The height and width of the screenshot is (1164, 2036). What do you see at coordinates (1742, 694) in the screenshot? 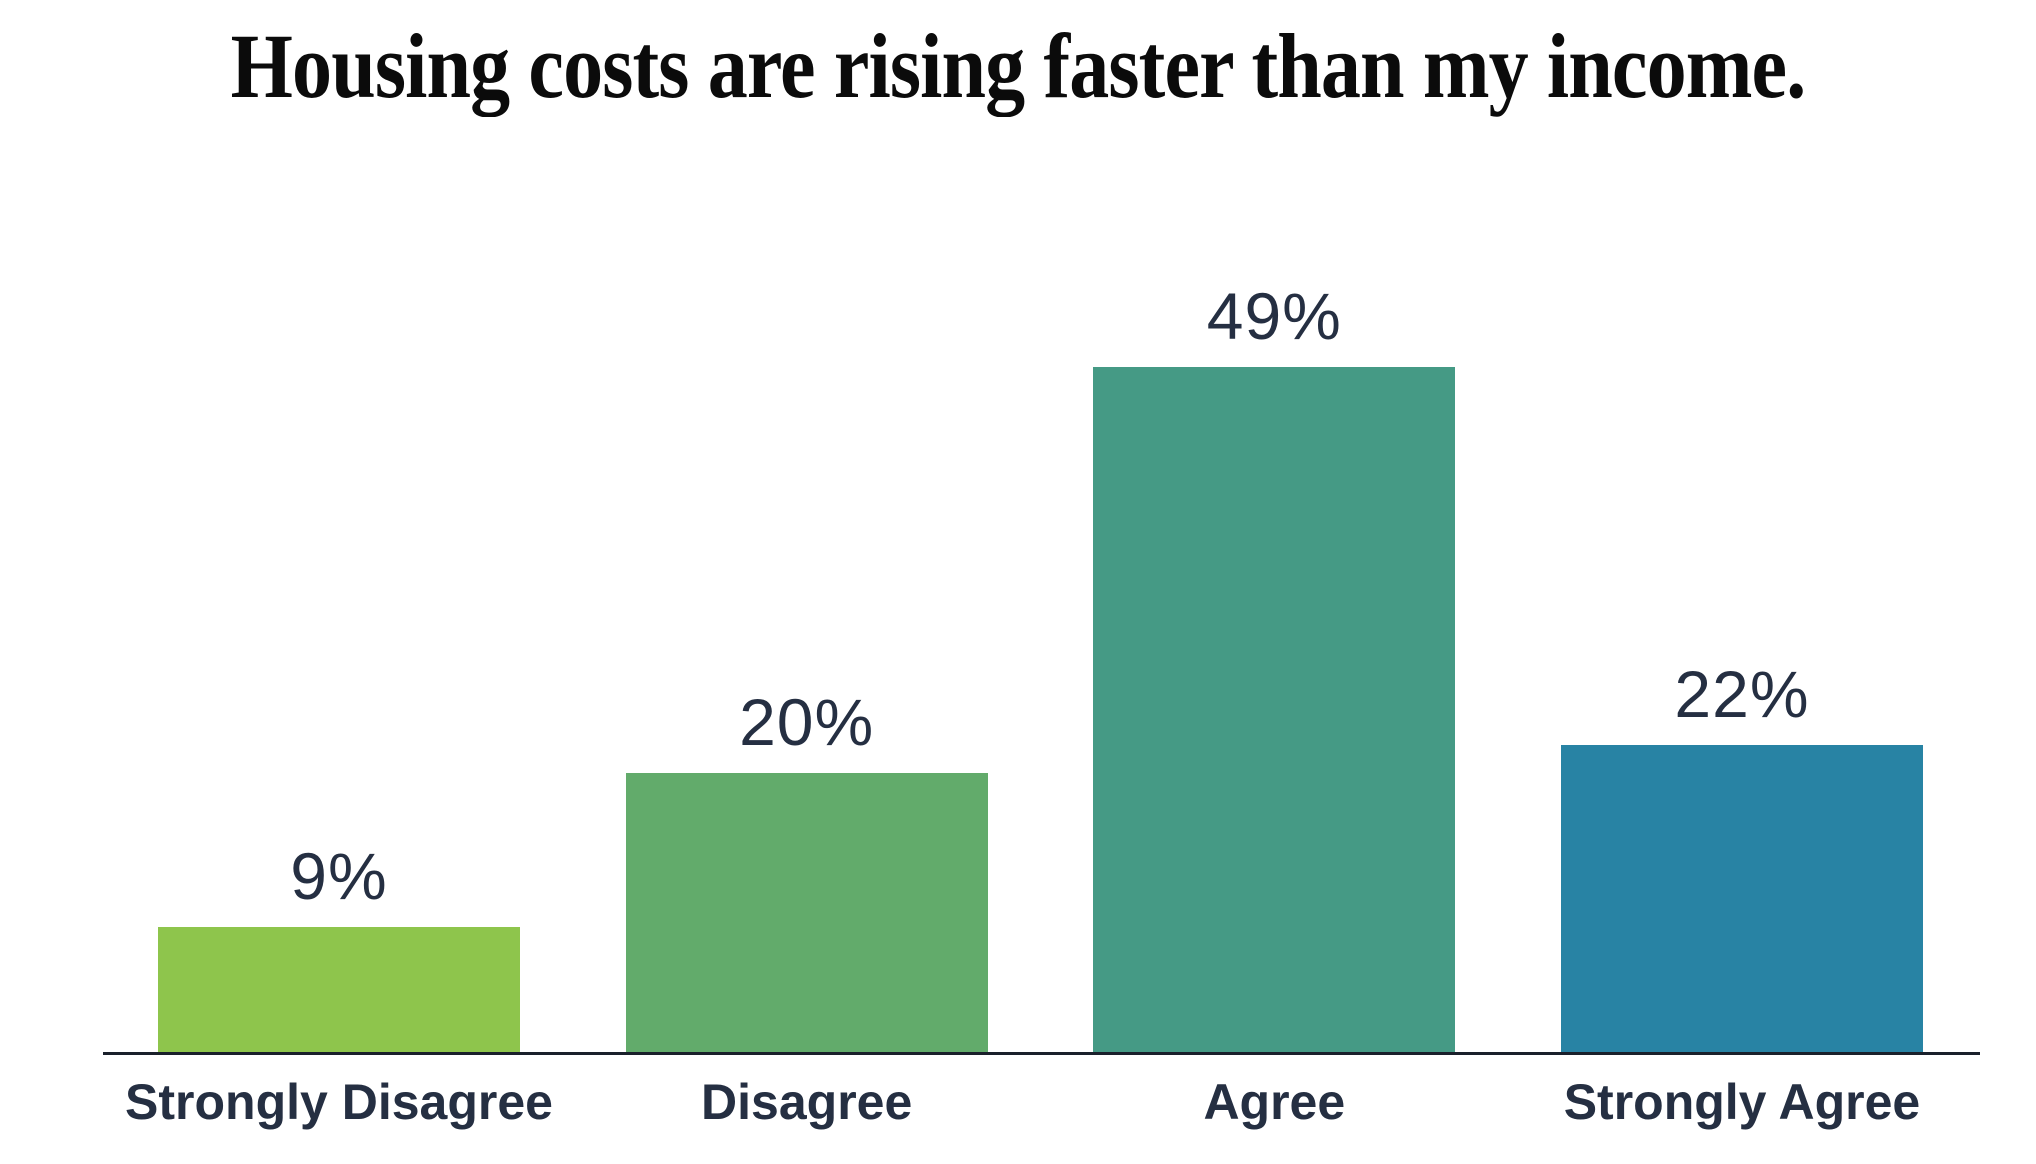
I see `bar-value-label: 22%` at bounding box center [1742, 694].